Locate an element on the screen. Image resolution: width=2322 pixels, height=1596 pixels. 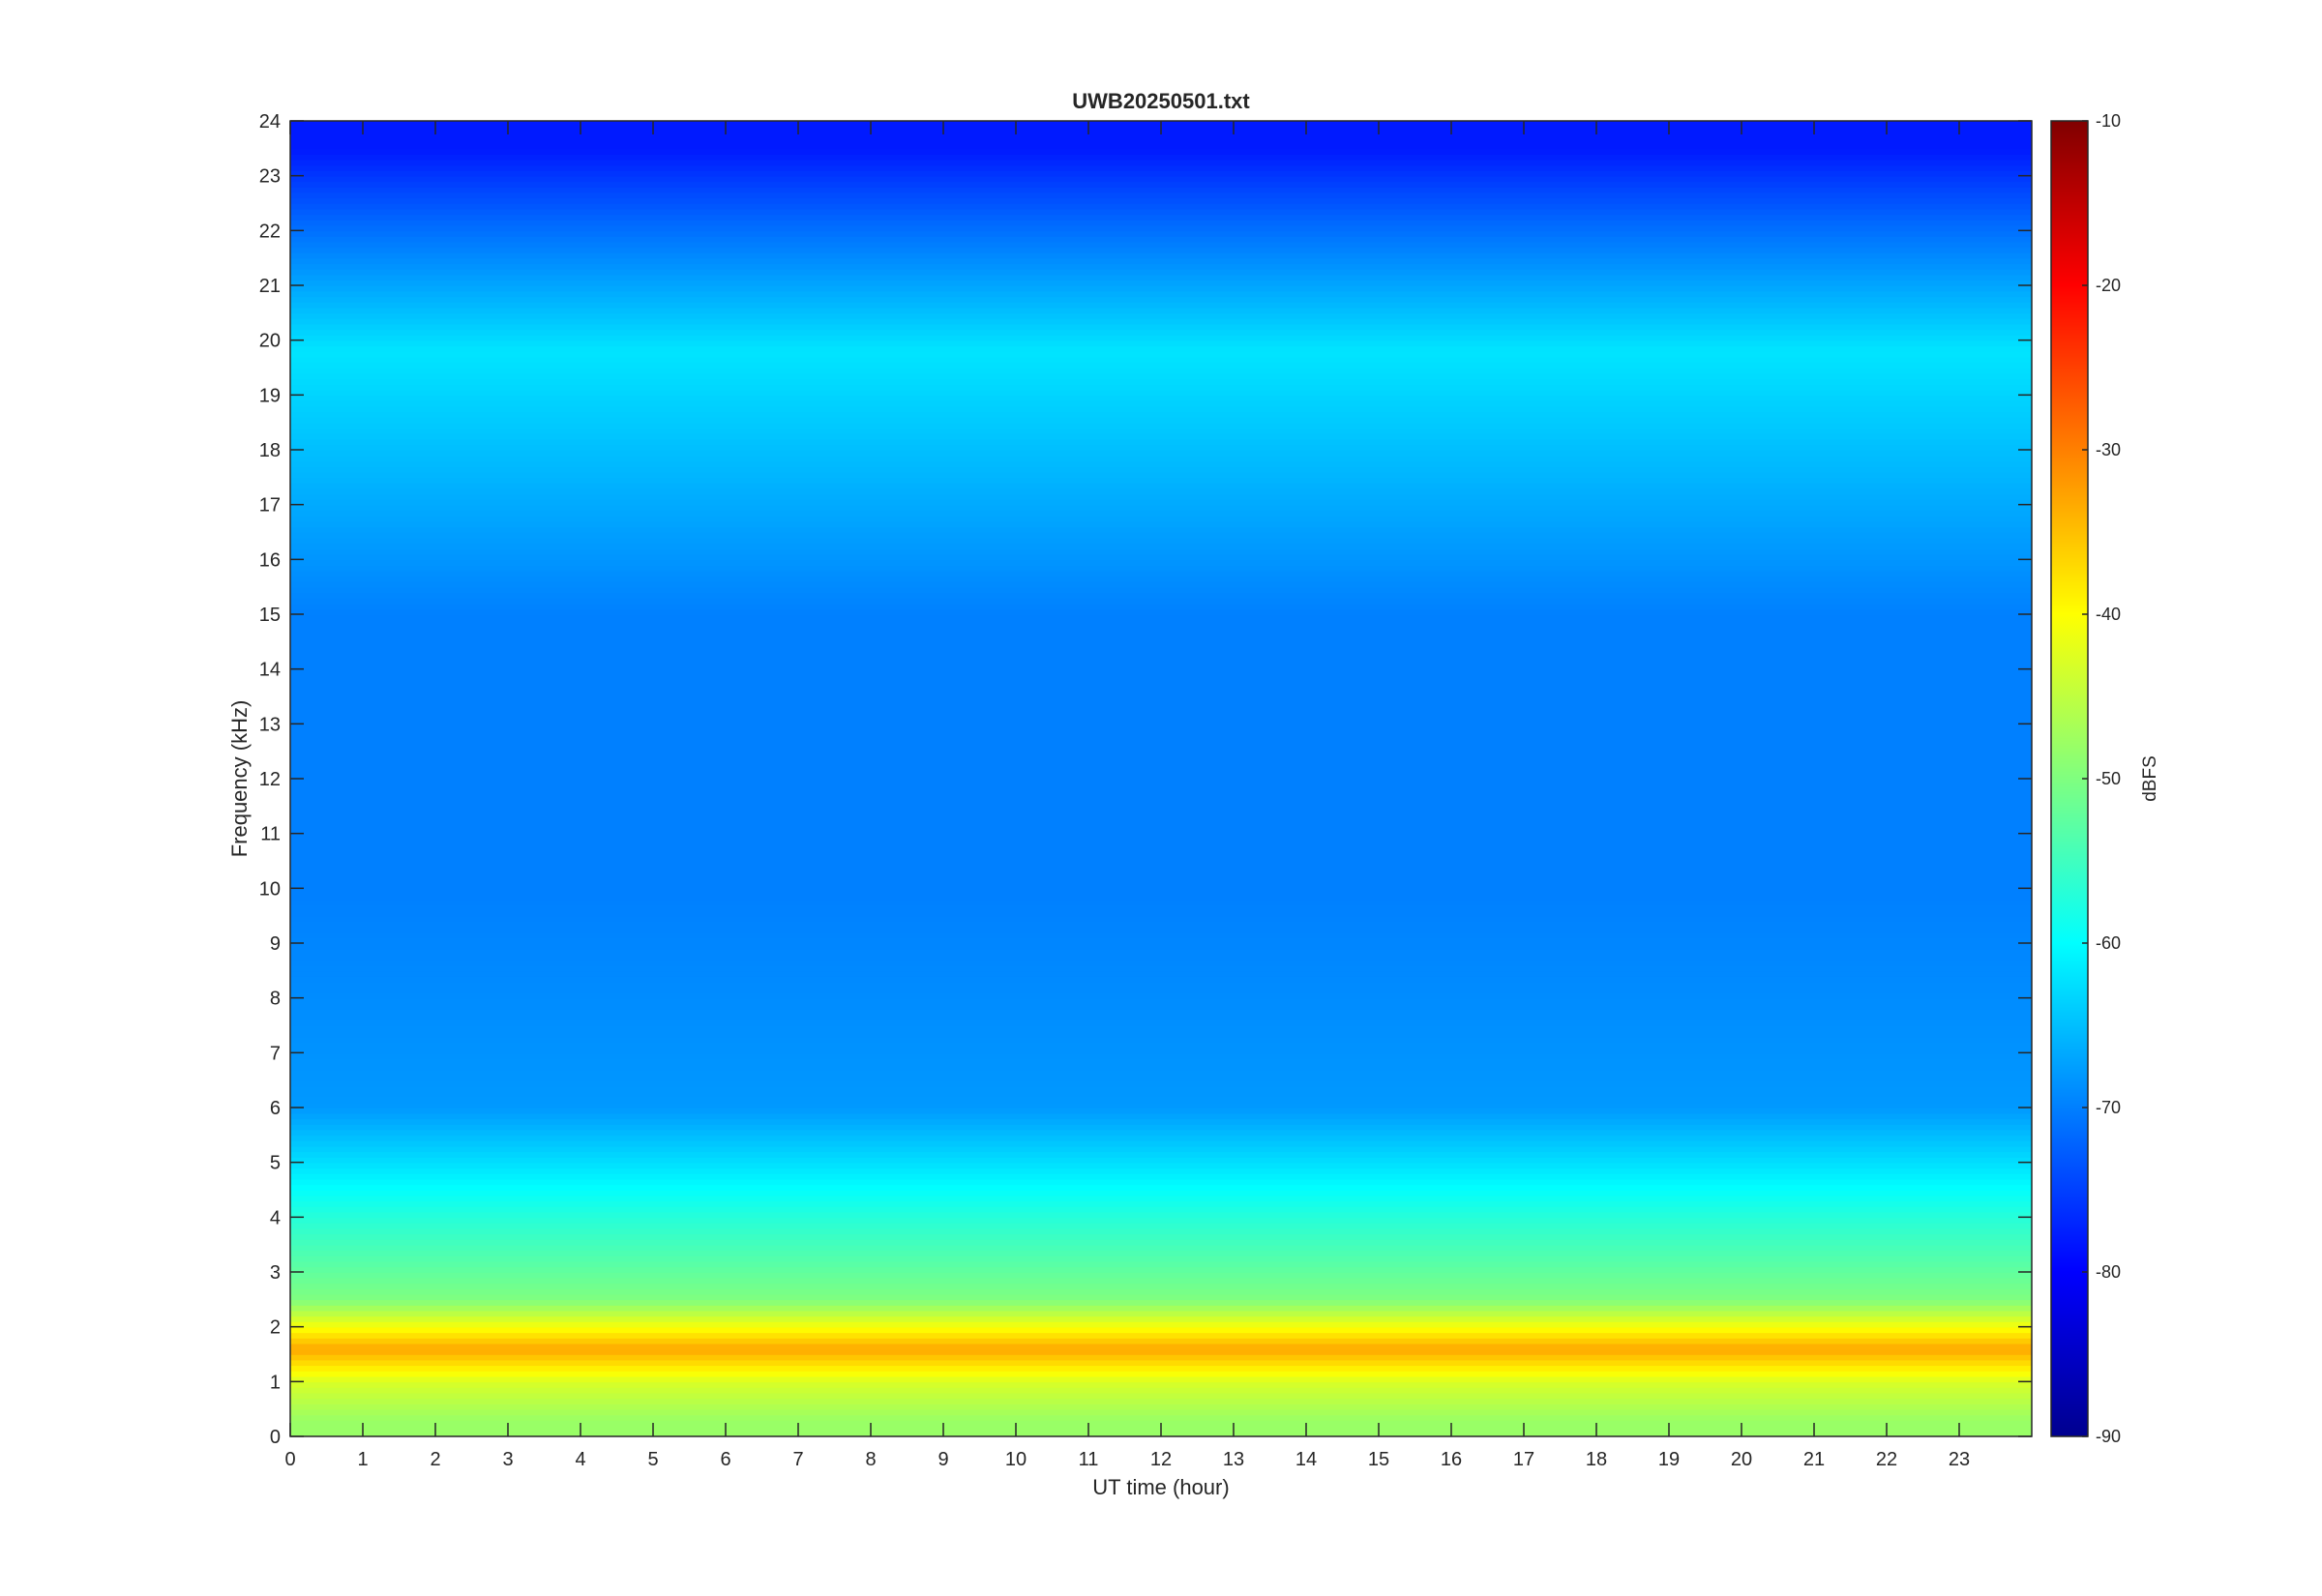
x-axis-label: UT time (hour) is located at coordinates (1160, 1487).